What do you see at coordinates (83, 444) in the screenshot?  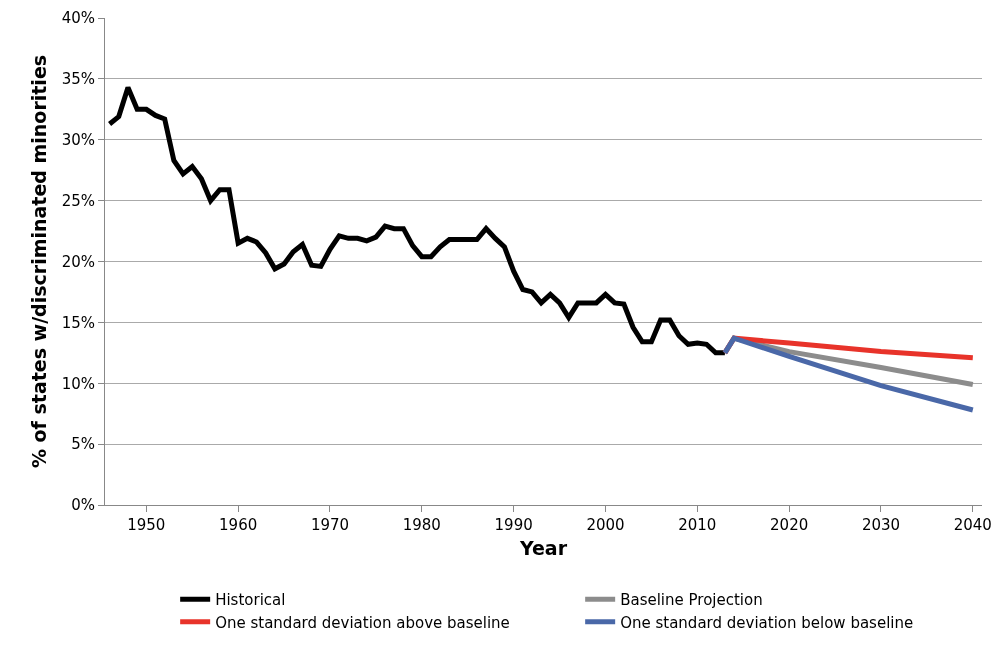 I see `y-tick-label: 5%` at bounding box center [83, 444].